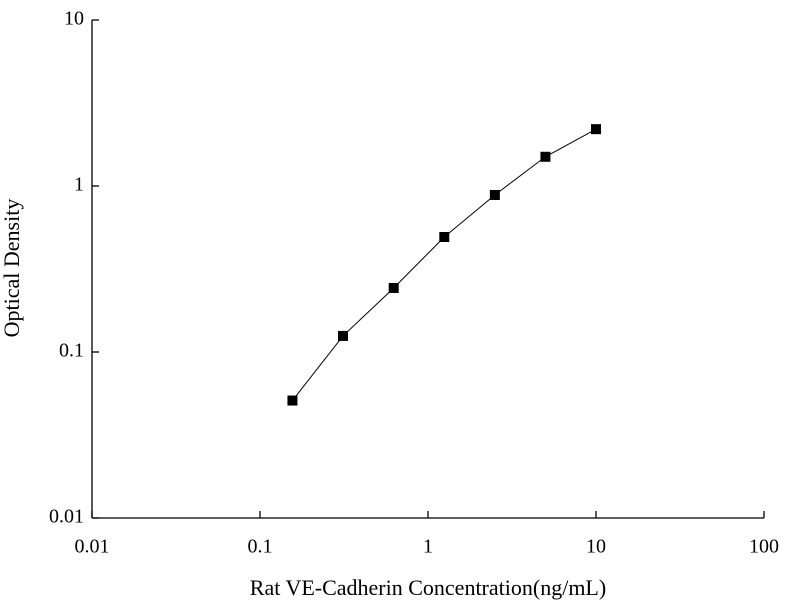 The height and width of the screenshot is (610, 789). Describe the element at coordinates (71, 351) in the screenshot. I see `y-tick-label: 0.1` at that location.